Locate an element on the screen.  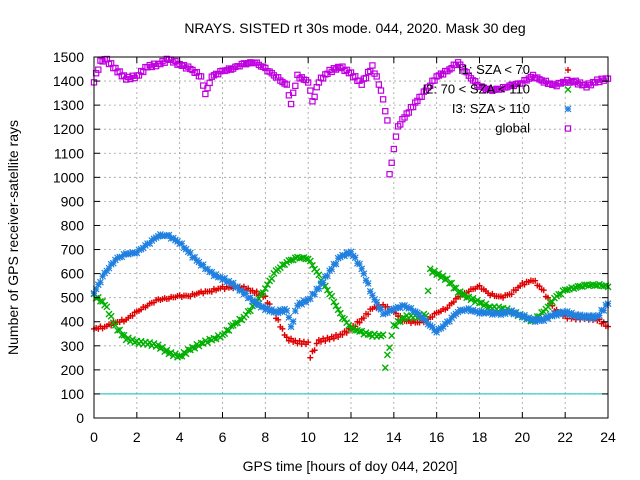
y-tick-label: 1100 is located at coordinates (69, 153).